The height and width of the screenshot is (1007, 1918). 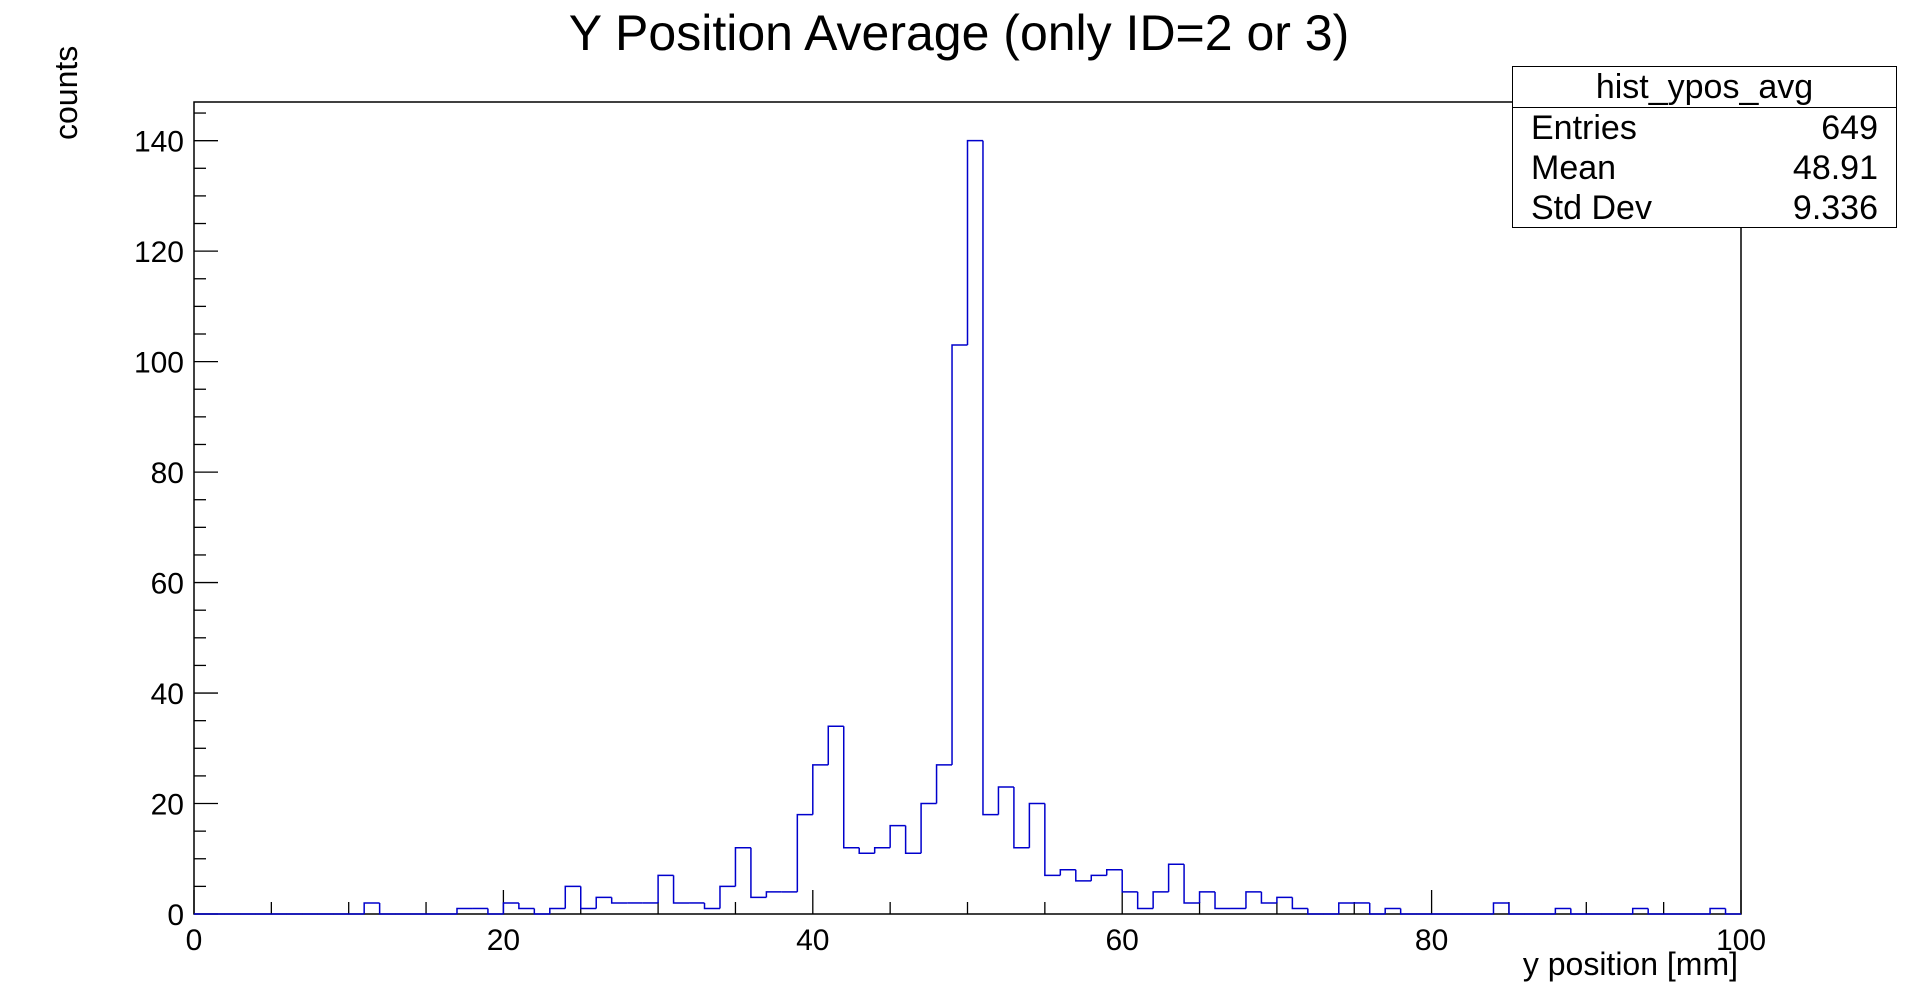 What do you see at coordinates (1741, 940) in the screenshot?
I see `x-tick-label: 100` at bounding box center [1741, 940].